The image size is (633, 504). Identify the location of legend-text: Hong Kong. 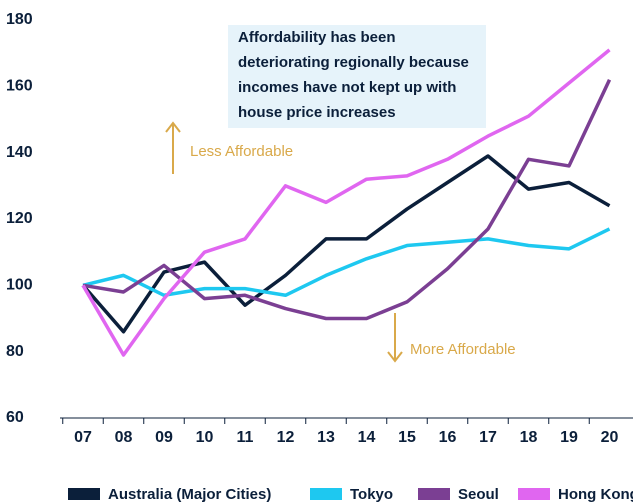
(595, 494).